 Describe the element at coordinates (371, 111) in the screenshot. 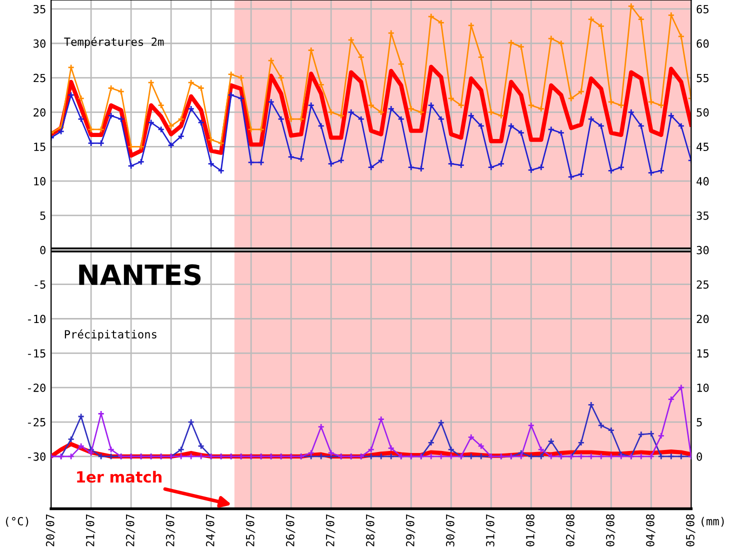

I see `line-series` at that location.